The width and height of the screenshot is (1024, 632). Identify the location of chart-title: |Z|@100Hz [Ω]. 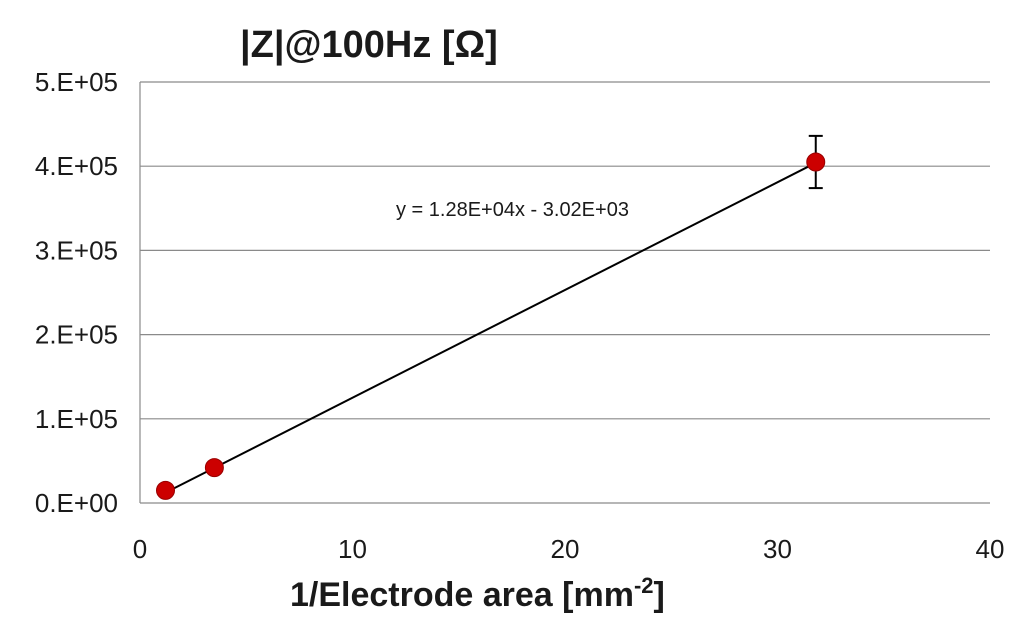
(369, 45).